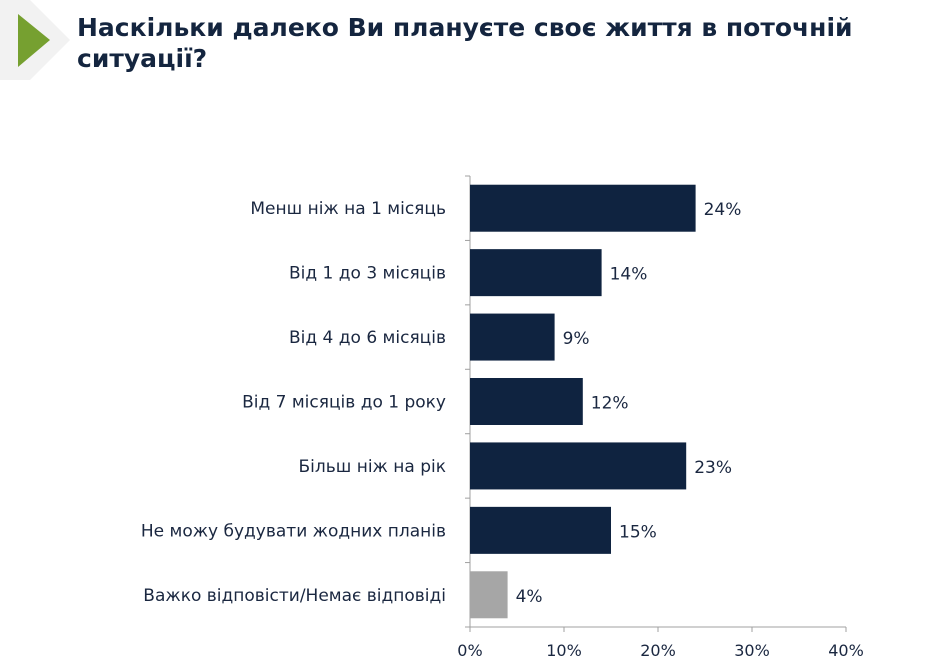  What do you see at coordinates (576, 339) in the screenshot?
I see `value-label: 9%` at bounding box center [576, 339].